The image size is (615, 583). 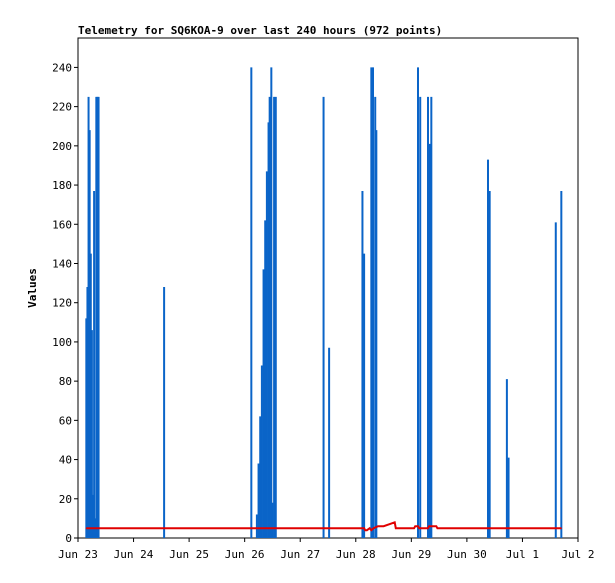 I want to click on x-tick-label: Jun 25, so click(x=189, y=554).